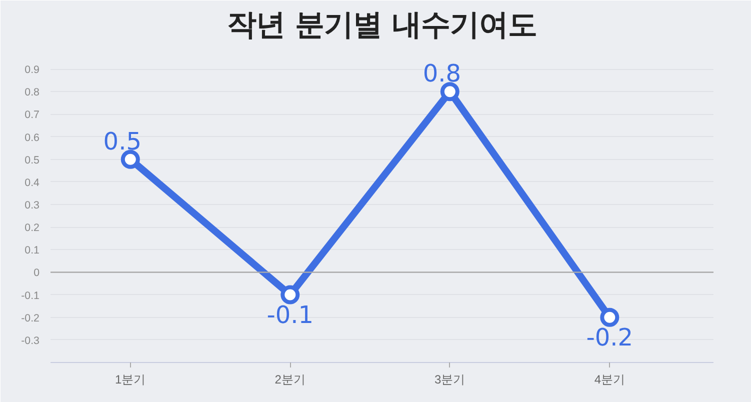 Image resolution: width=751 pixels, height=402 pixels. What do you see at coordinates (32, 182) in the screenshot?
I see `y-tick-label: 0.4` at bounding box center [32, 182].